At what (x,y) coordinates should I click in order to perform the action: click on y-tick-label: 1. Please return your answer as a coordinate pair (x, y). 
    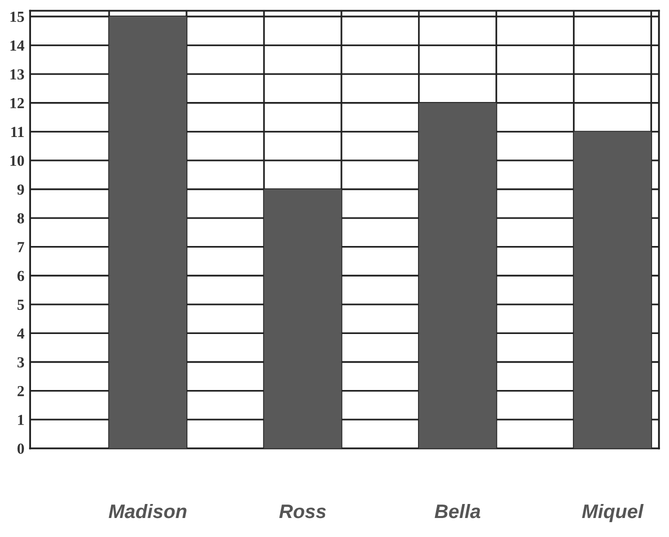
    Looking at the image, I should click on (21, 419).